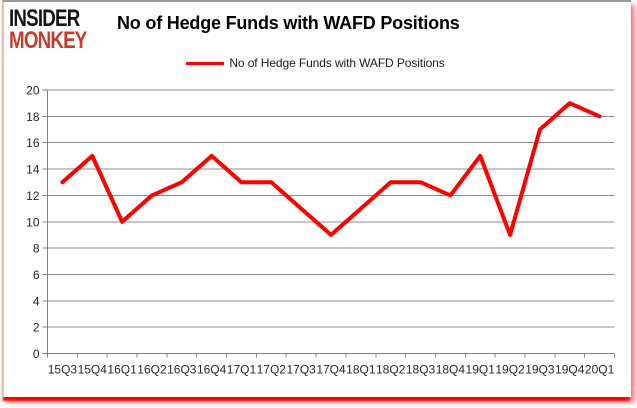  I want to click on y-tick-label: 14, so click(33, 170).